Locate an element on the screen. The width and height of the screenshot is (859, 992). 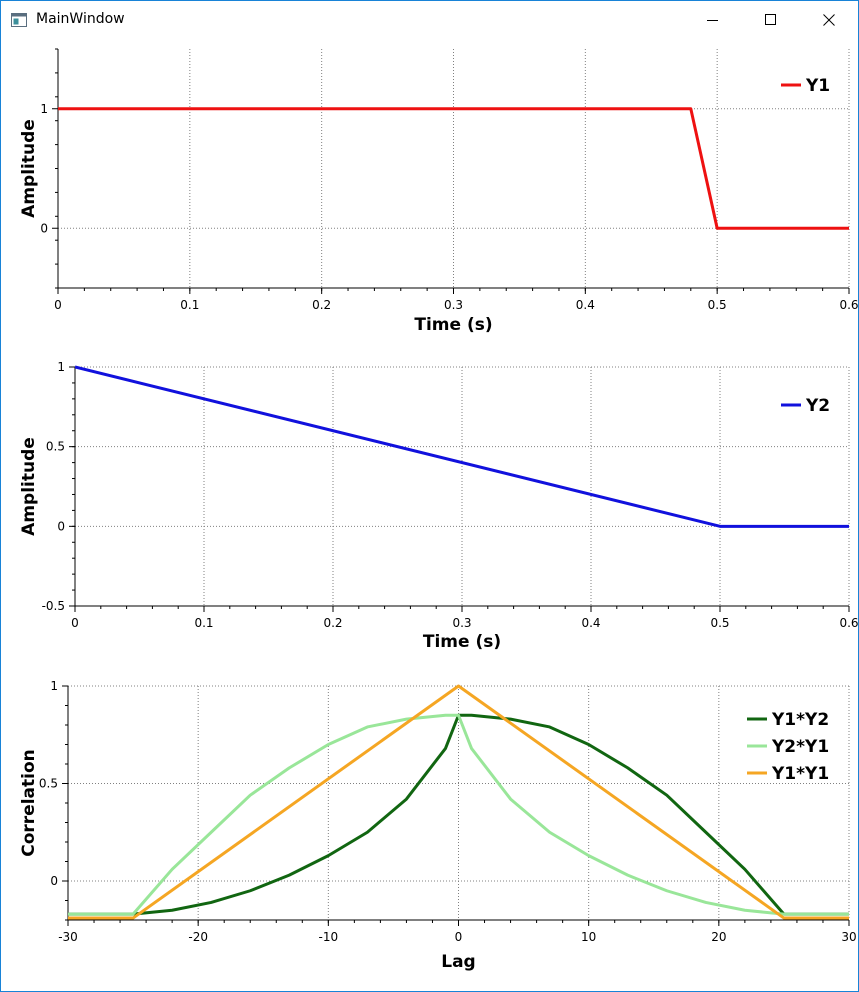
plot2-series-group is located at coordinates (462, 446).